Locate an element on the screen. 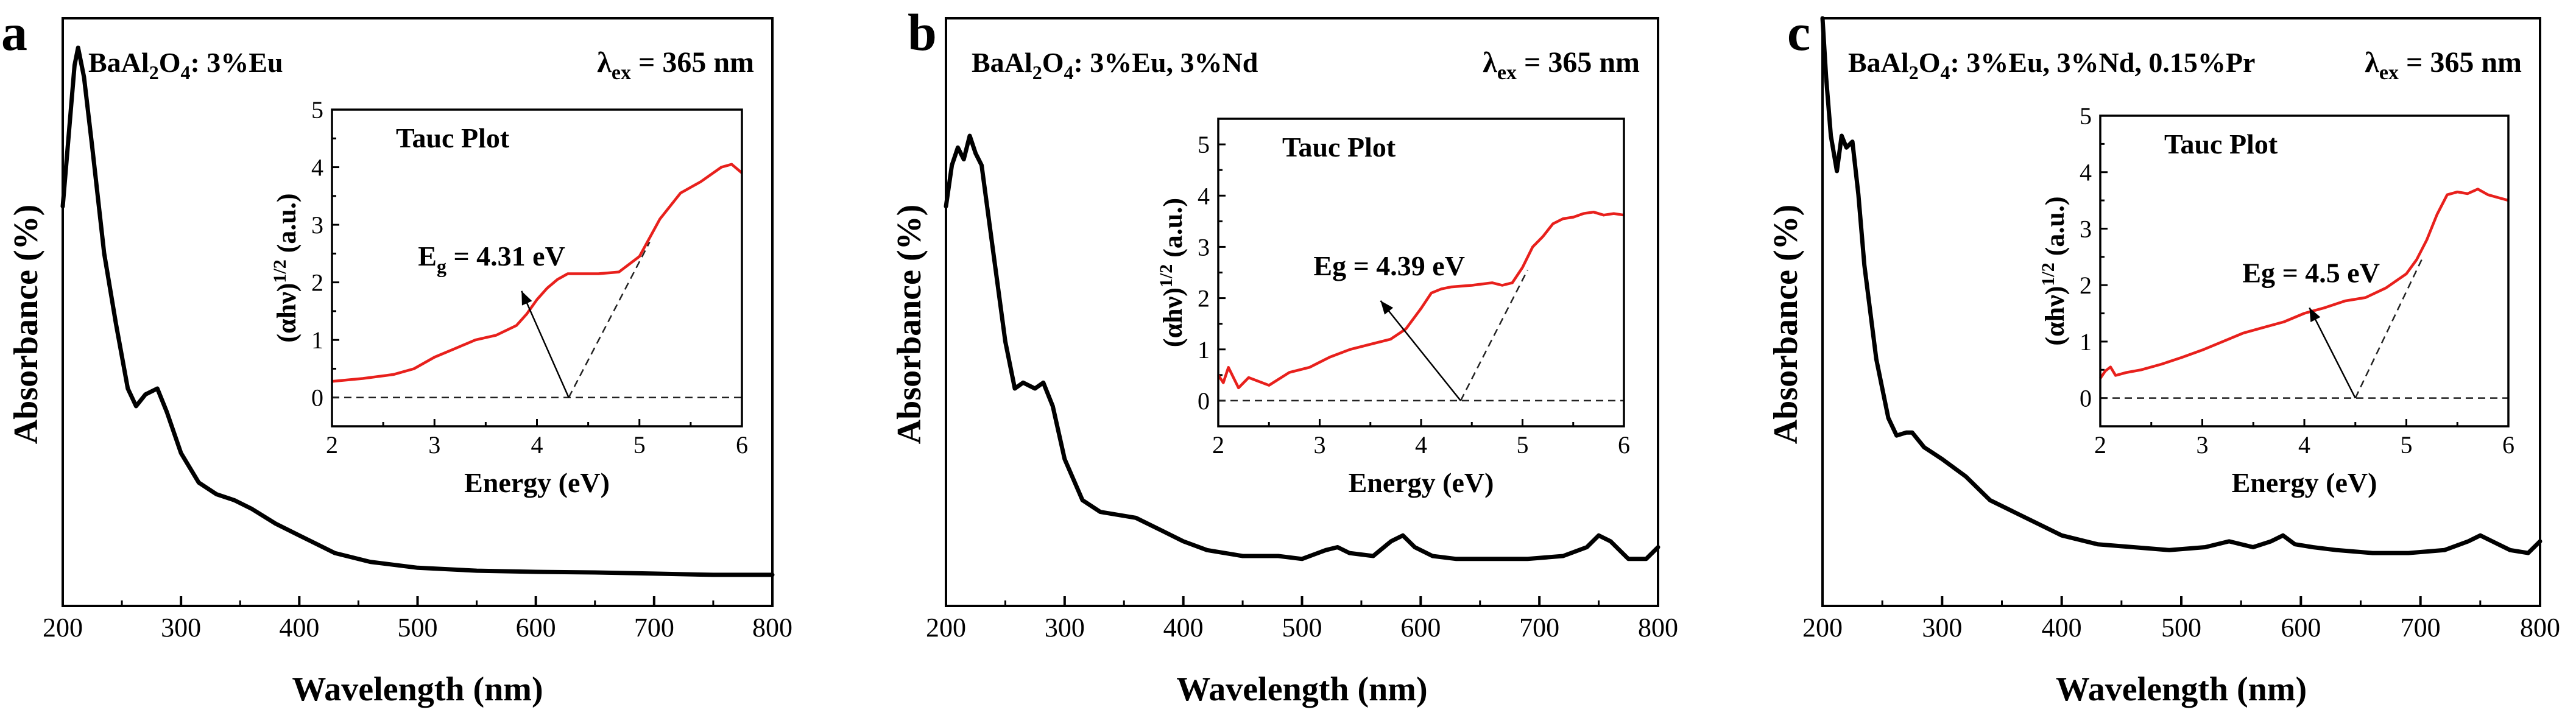  composition-suffix: : 3%Eu is located at coordinates (236, 62).